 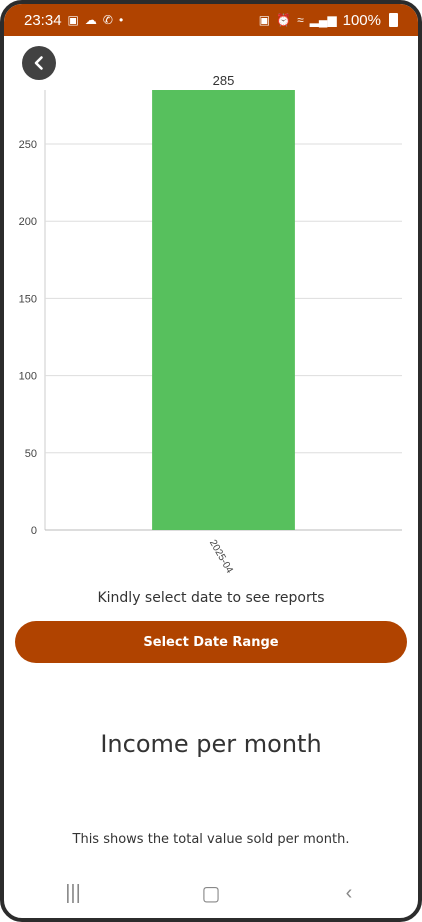 I want to click on select-date-range-button: Select Date Range, so click(x=211, y=642).